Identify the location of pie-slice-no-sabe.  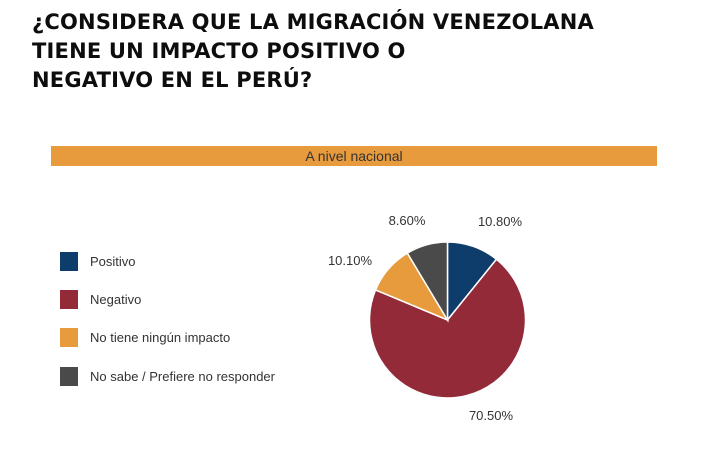
(427, 282).